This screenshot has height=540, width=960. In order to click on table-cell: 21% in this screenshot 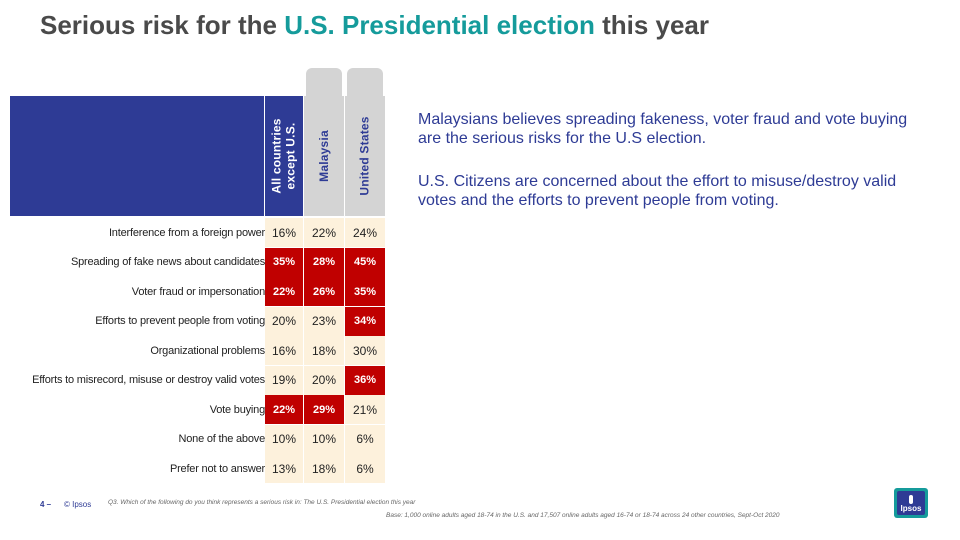, I will do `click(365, 409)`.